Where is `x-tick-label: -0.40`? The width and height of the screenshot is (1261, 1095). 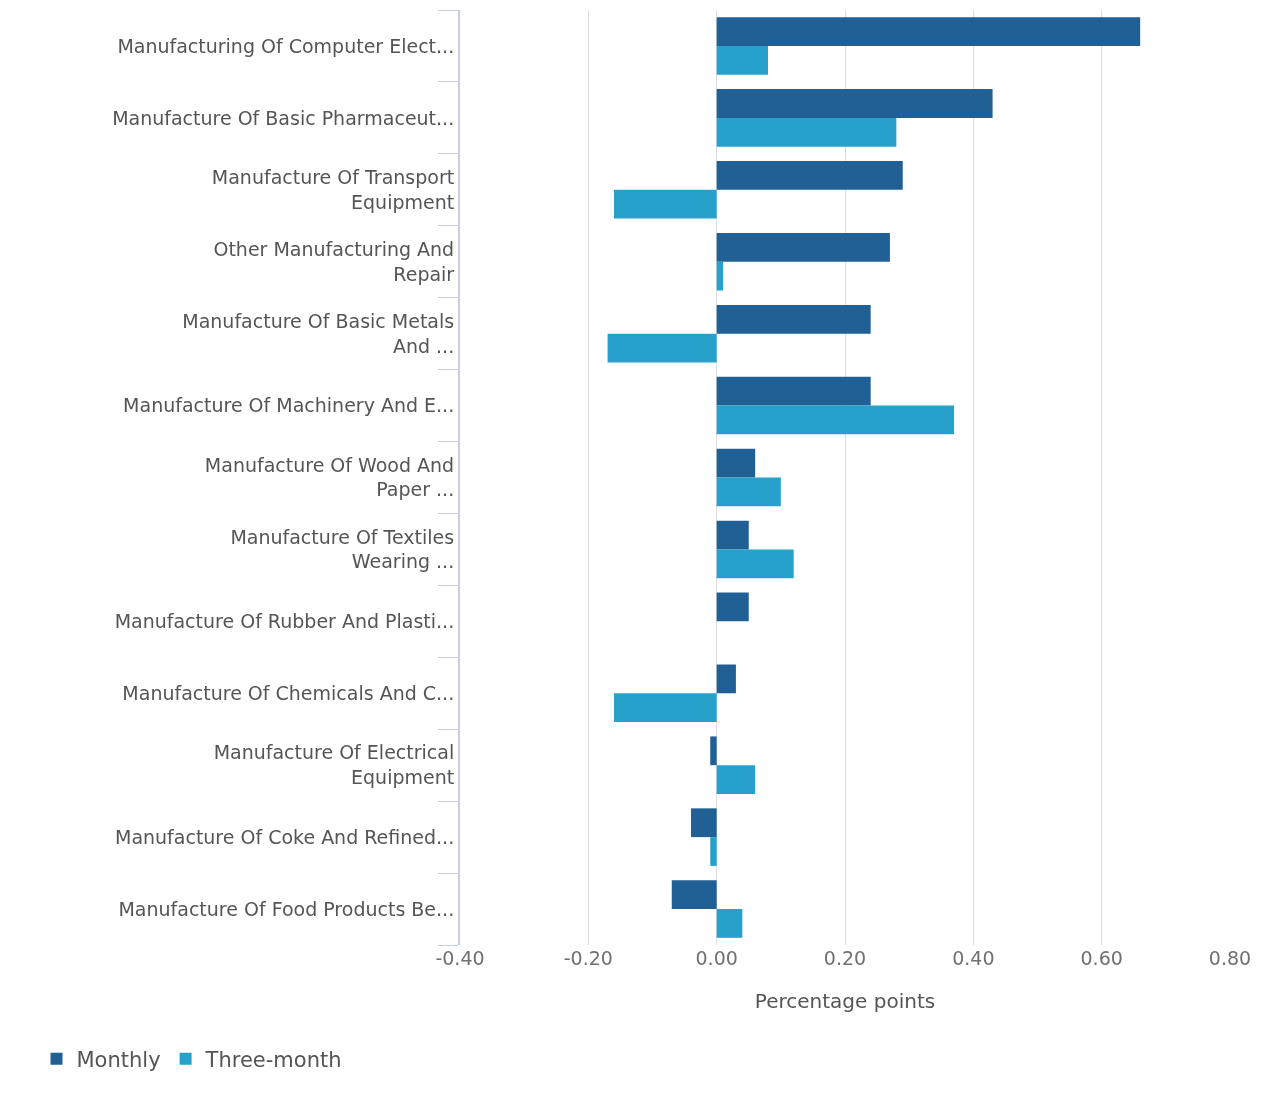 x-tick-label: -0.40 is located at coordinates (460, 958).